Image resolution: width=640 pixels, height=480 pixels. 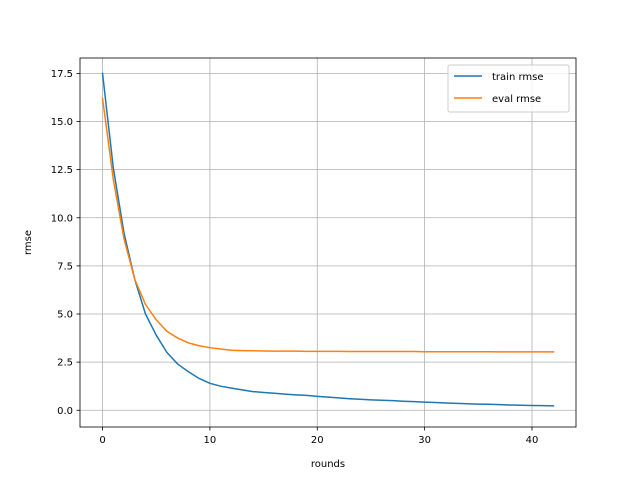 What do you see at coordinates (62, 218) in the screenshot?
I see `y-tick-label: 10.0` at bounding box center [62, 218].